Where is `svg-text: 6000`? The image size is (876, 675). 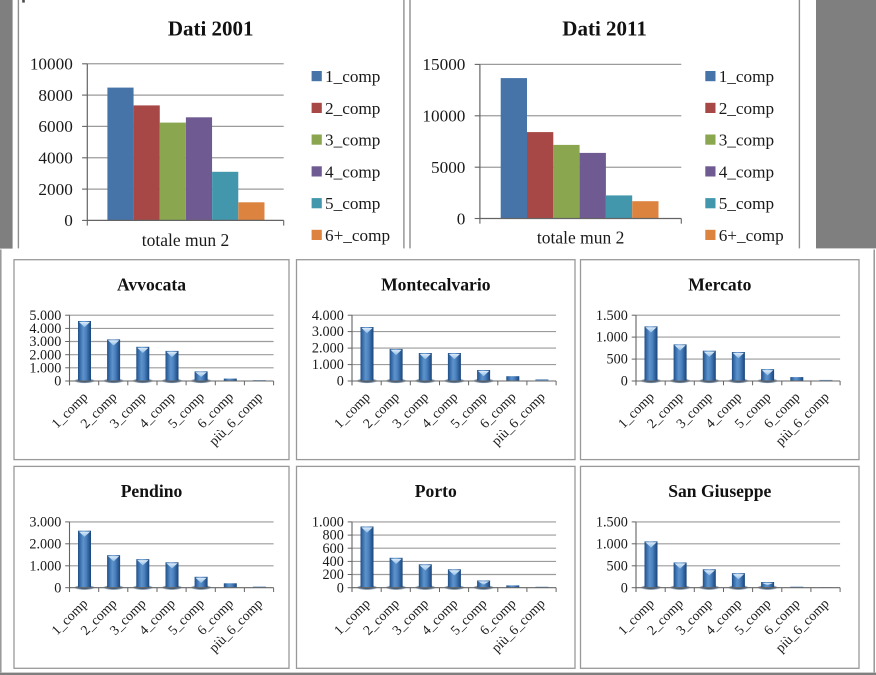 svg-text: 6000 is located at coordinates (55, 126).